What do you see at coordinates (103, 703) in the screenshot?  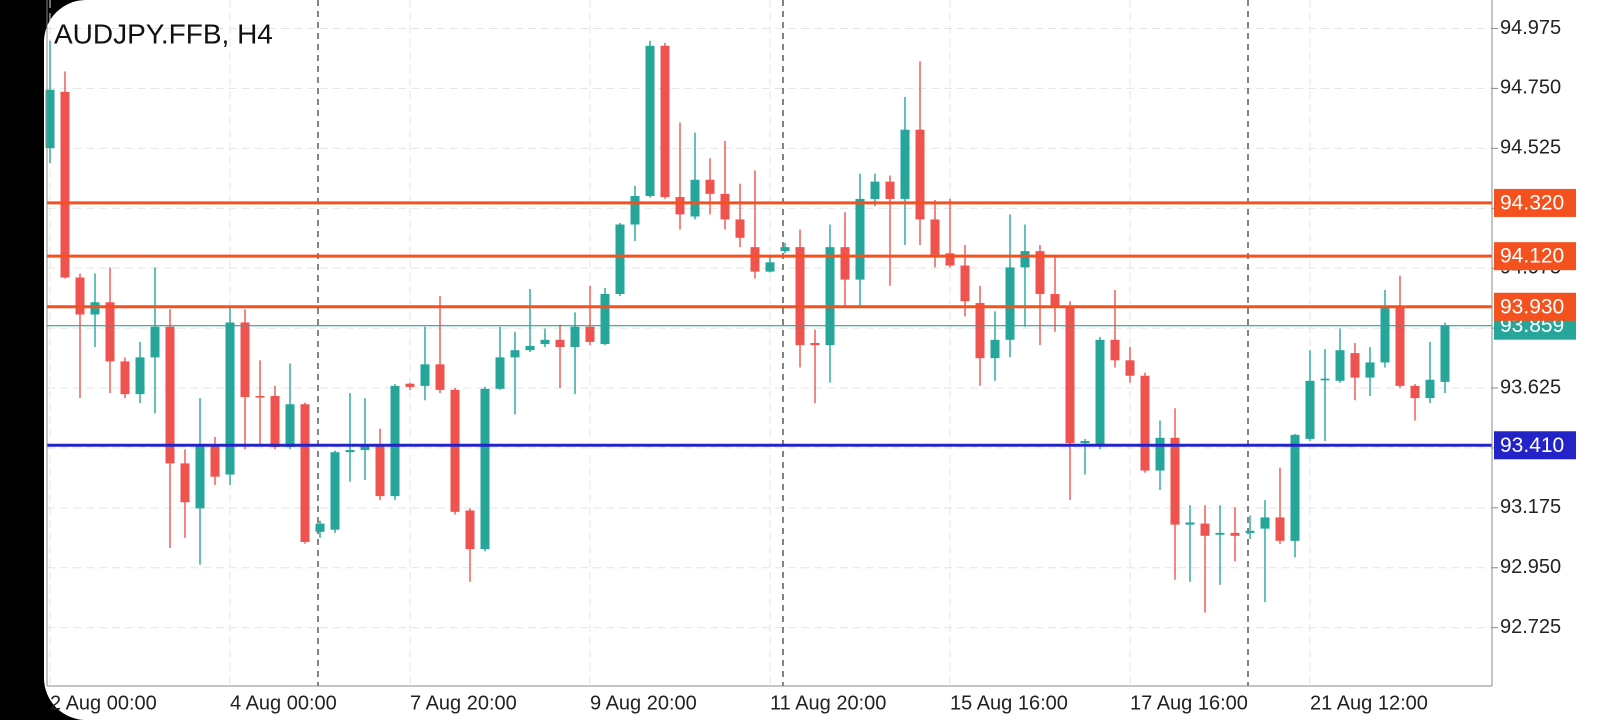 I see `x-tick-label: 2 Aug 00:00` at bounding box center [103, 703].